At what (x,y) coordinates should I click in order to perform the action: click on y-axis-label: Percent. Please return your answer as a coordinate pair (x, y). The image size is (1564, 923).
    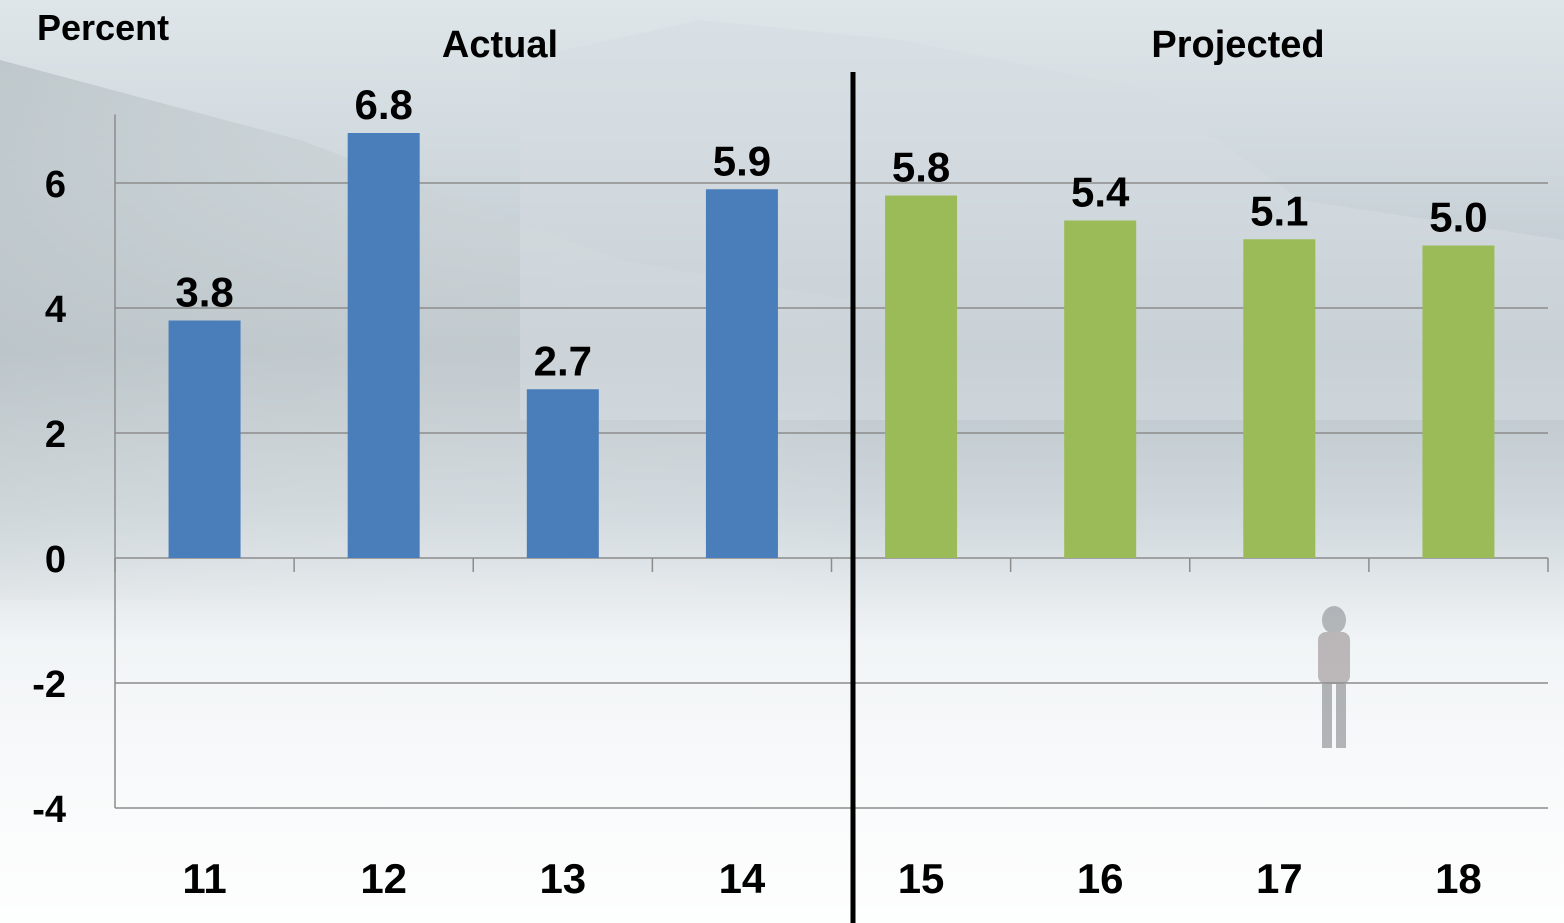
    Looking at the image, I should click on (103, 27).